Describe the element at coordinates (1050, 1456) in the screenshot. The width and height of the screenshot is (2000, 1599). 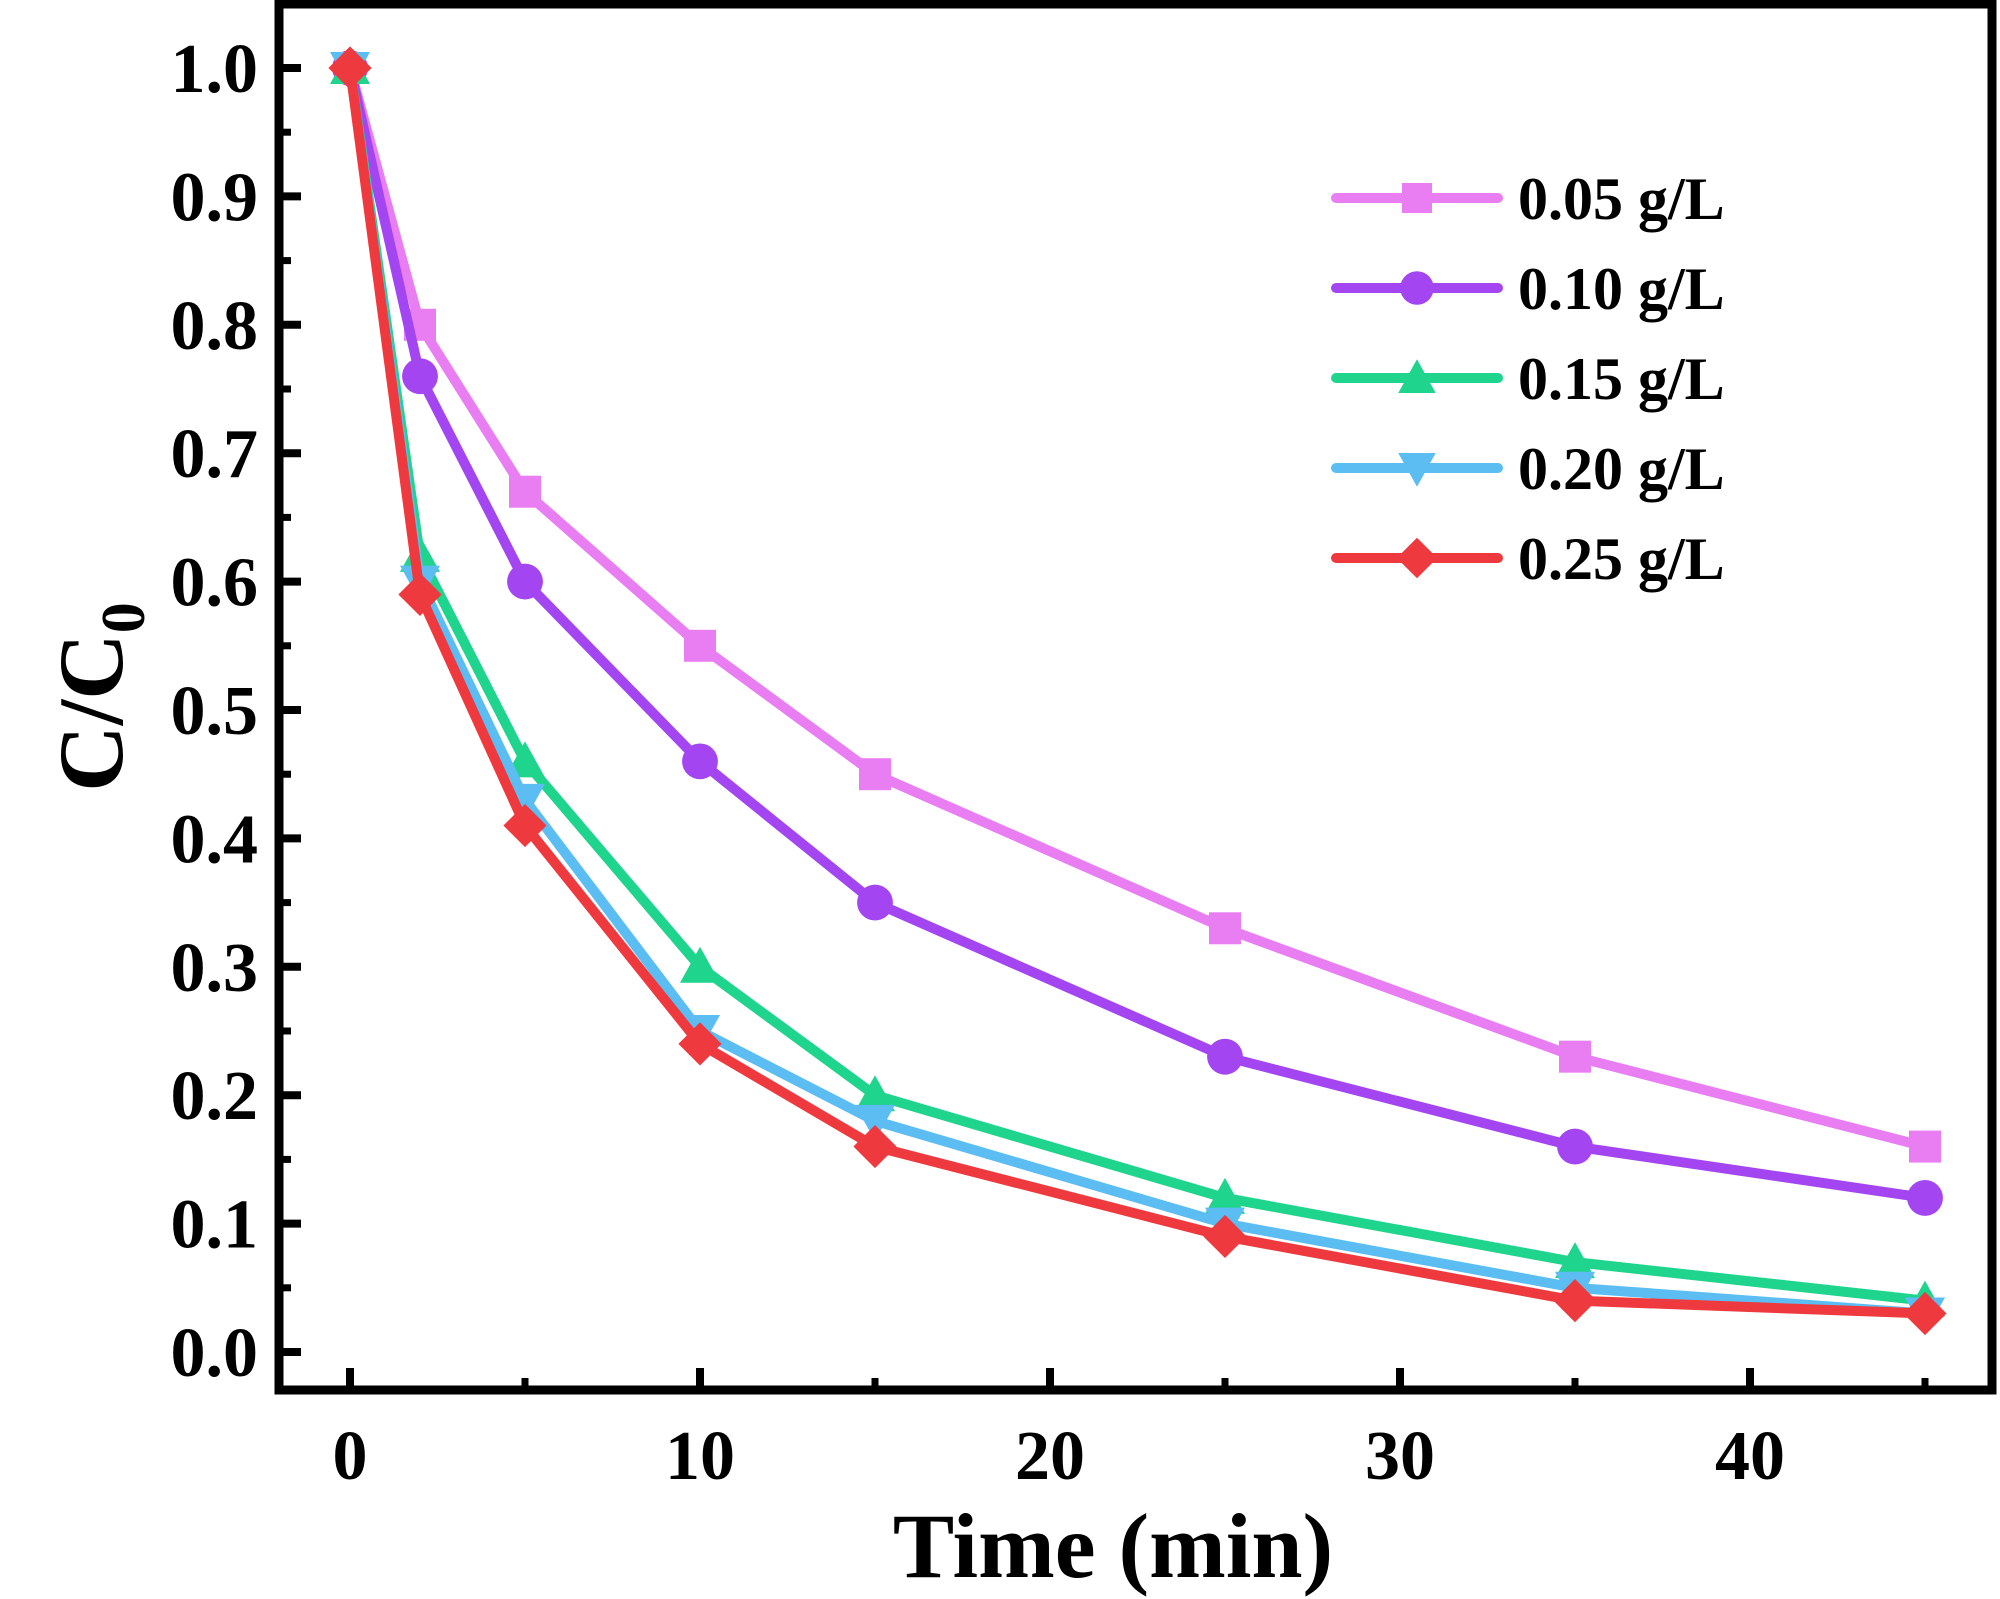
I see `x-tick-label: 20` at that location.